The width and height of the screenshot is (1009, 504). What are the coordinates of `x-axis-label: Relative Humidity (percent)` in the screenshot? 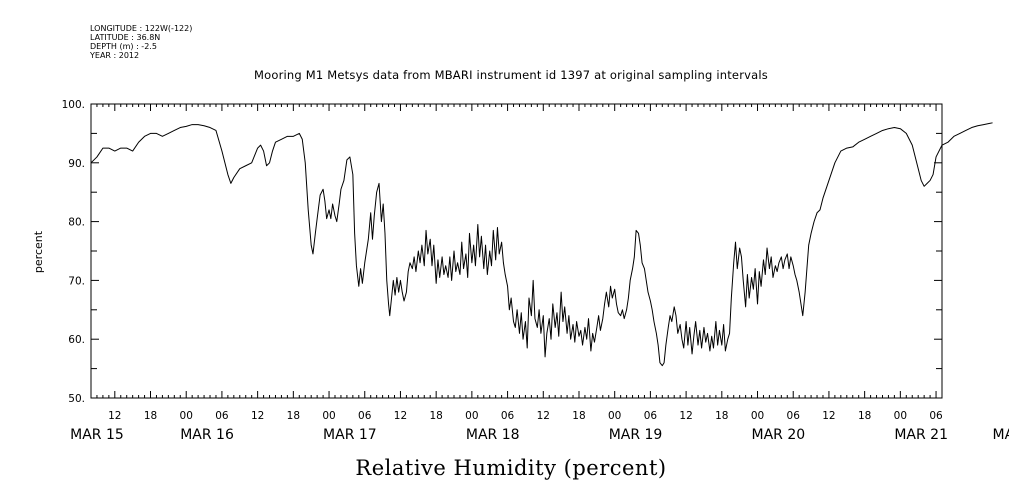 It's located at (510, 468).